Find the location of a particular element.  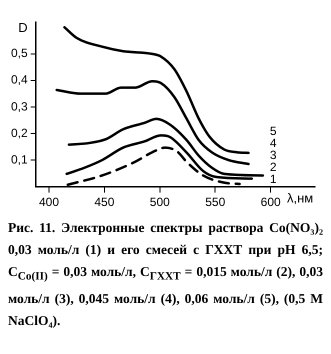

y-tick-label: 0,3 is located at coordinates (19, 106).